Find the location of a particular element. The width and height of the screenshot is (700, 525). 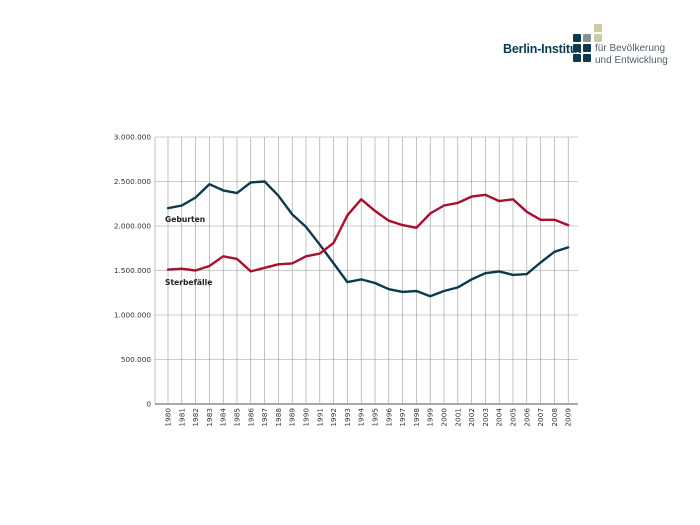

x-tick-label: 1986 is located at coordinates (250, 417).